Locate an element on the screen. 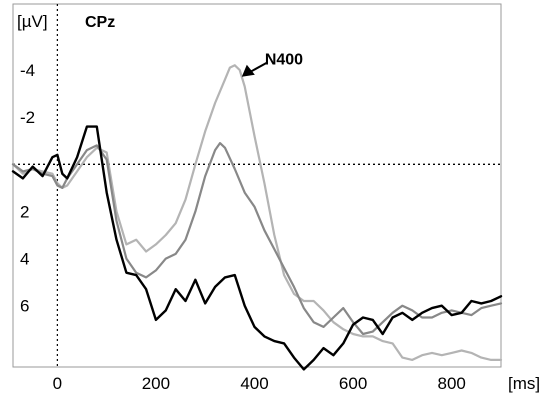 The image size is (548, 400). y-axis-unit-label: [µV] is located at coordinates (32, 21).